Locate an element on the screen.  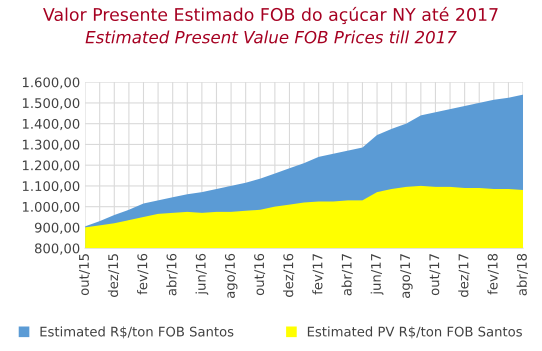
y-tick-label: 1.100,00 is located at coordinates (51, 186).